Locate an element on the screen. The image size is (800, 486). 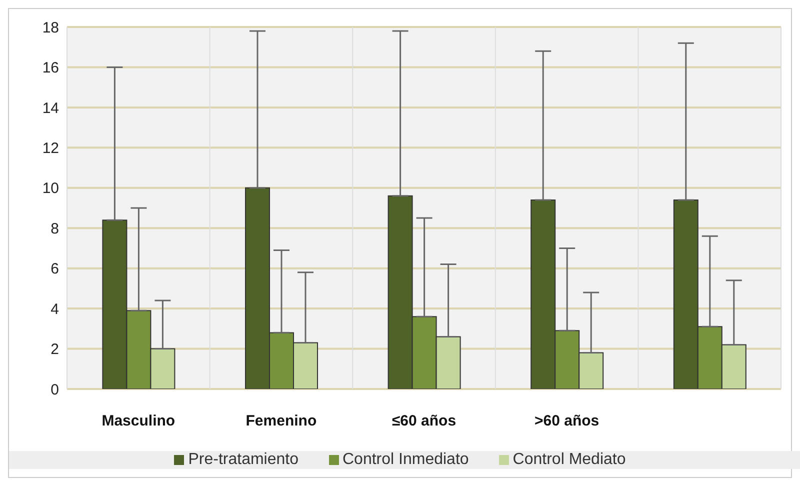
x-tick-label: ≤60 años is located at coordinates (424, 421).